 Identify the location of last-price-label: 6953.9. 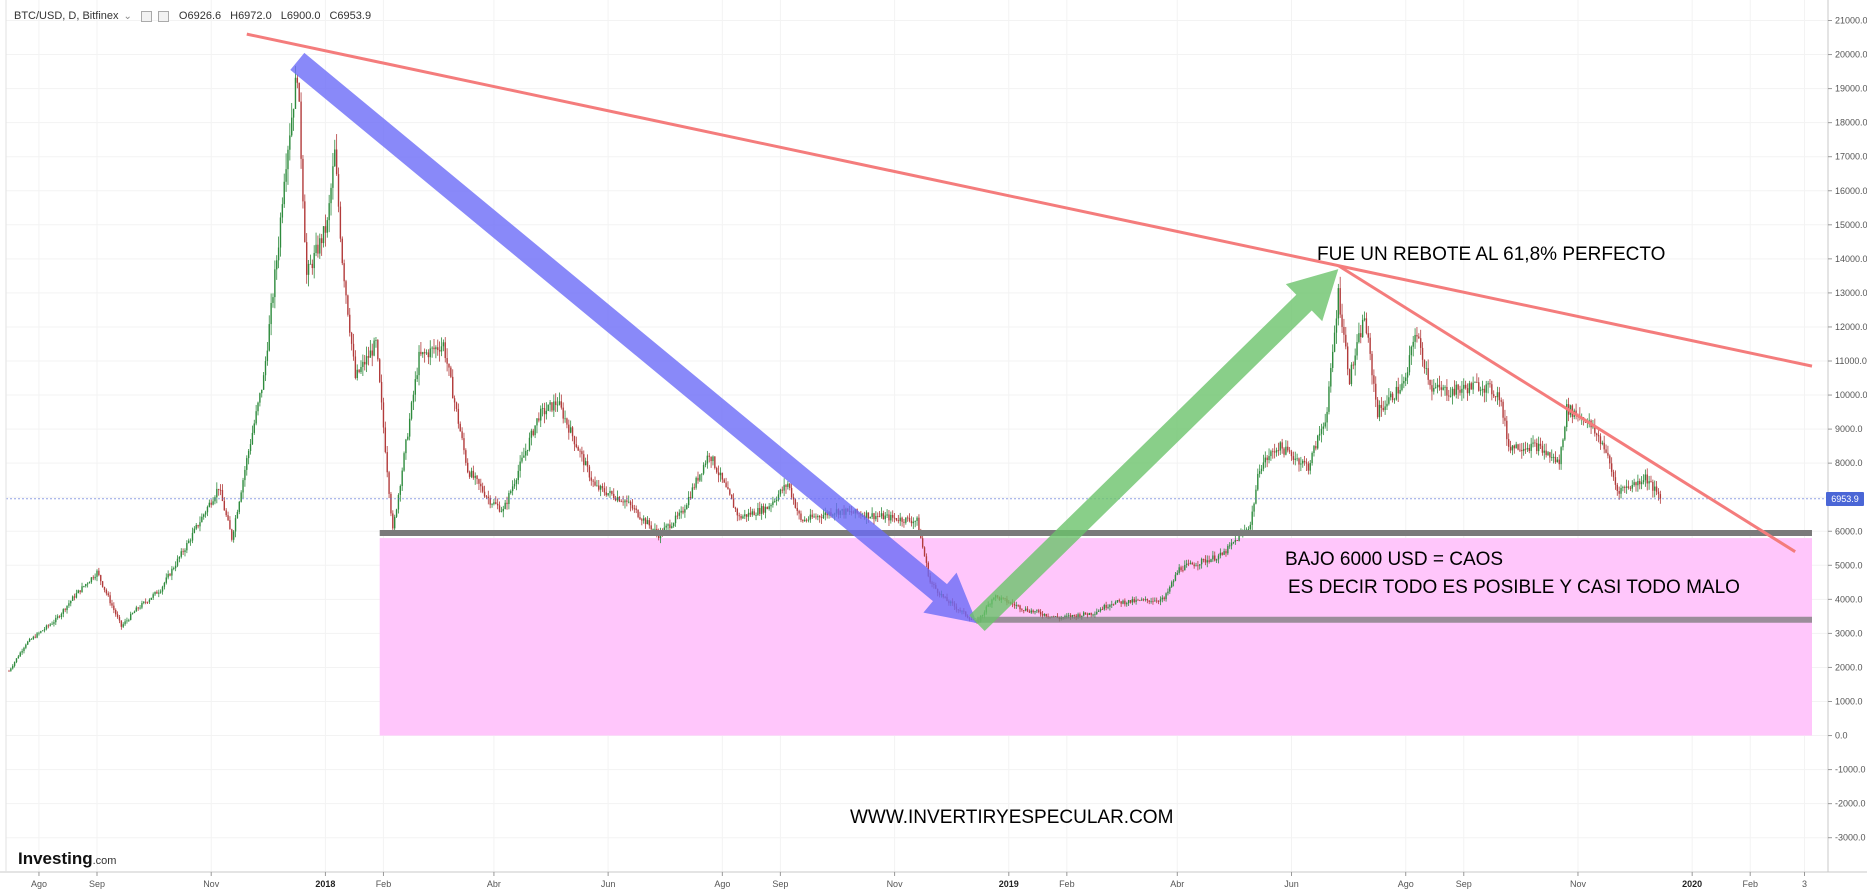
(1845, 498).